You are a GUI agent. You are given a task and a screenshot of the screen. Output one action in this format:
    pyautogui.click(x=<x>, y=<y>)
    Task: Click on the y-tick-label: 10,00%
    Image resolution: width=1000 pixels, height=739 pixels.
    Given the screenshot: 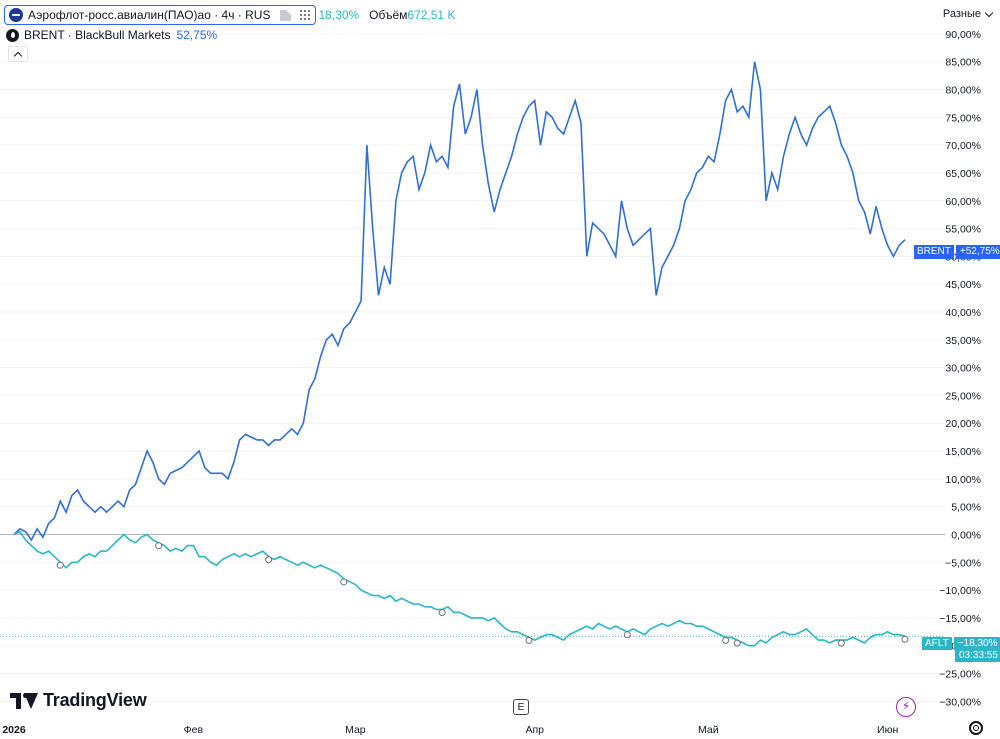 What is the action you would take?
    pyautogui.click(x=963, y=480)
    